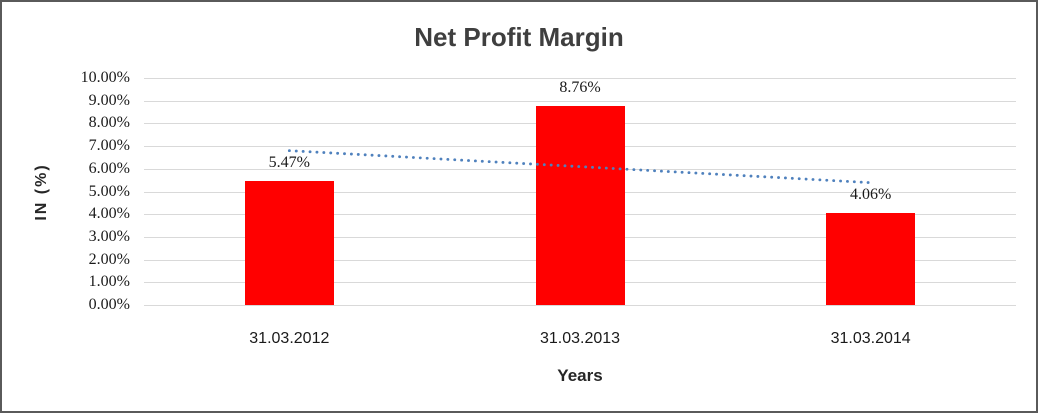  What do you see at coordinates (289, 242) in the screenshot?
I see `bar-31.03.2012` at bounding box center [289, 242].